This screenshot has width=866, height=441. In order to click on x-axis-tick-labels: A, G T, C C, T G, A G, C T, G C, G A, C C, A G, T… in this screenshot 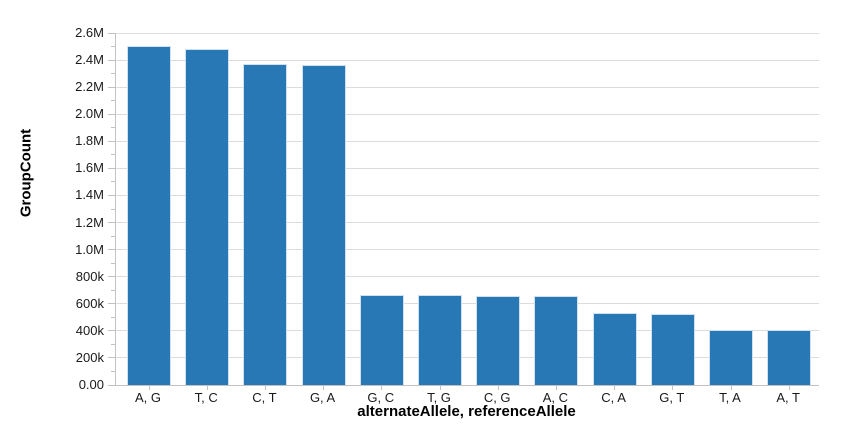, I will do `click(466, 397)`.